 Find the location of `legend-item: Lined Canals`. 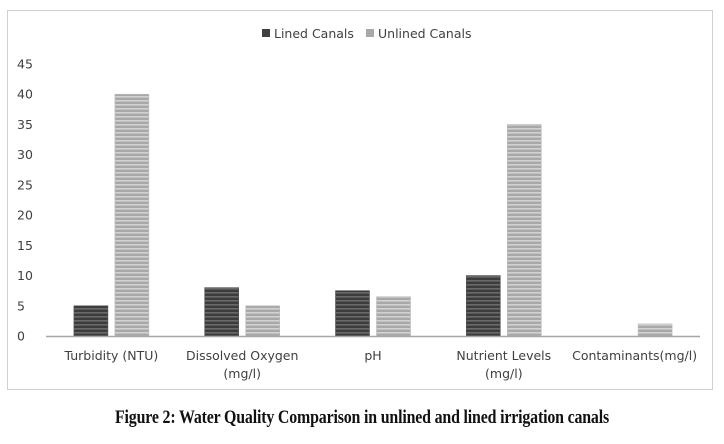

legend-item: Lined Canals is located at coordinates (308, 33).